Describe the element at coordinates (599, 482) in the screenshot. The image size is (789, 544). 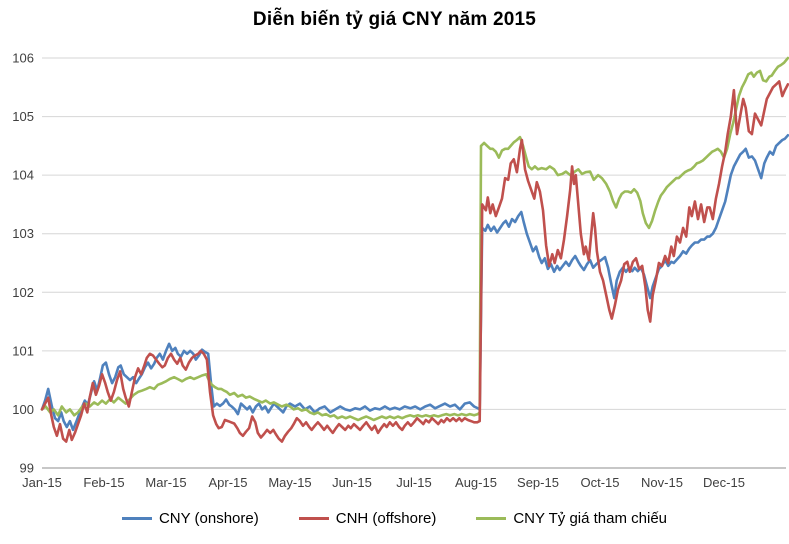
I see `x-tick-label: Oct-15` at that location.